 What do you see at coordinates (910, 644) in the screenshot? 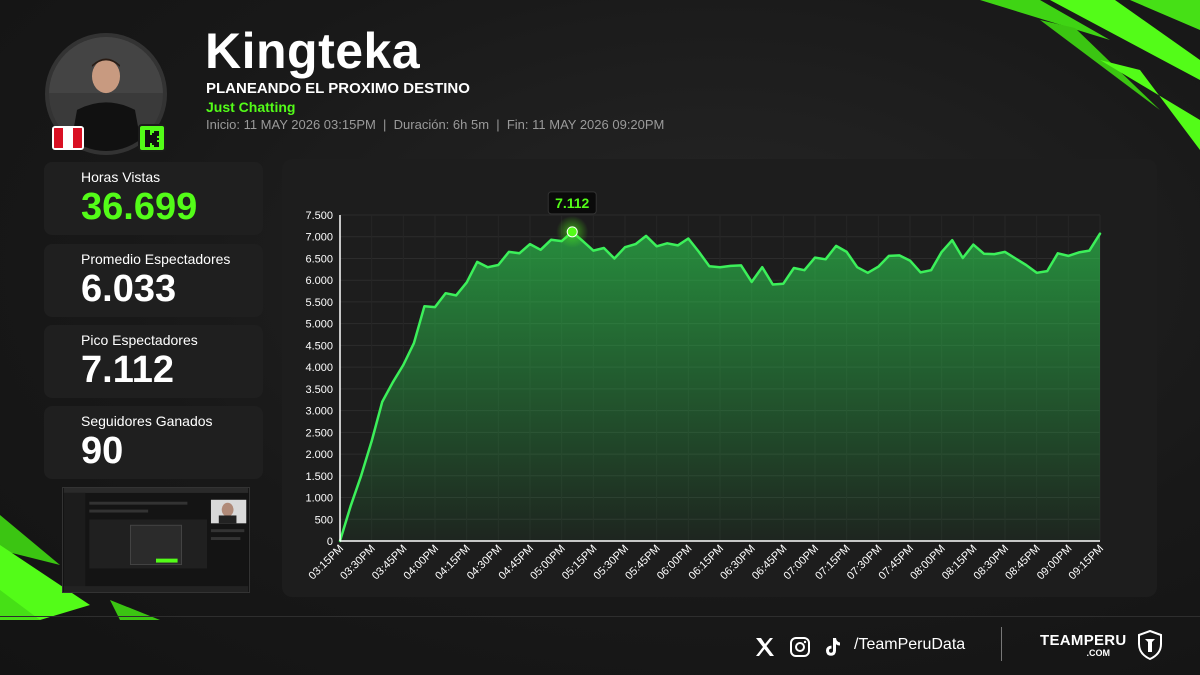
I see `social-handle: /TeamPeruData` at bounding box center [910, 644].